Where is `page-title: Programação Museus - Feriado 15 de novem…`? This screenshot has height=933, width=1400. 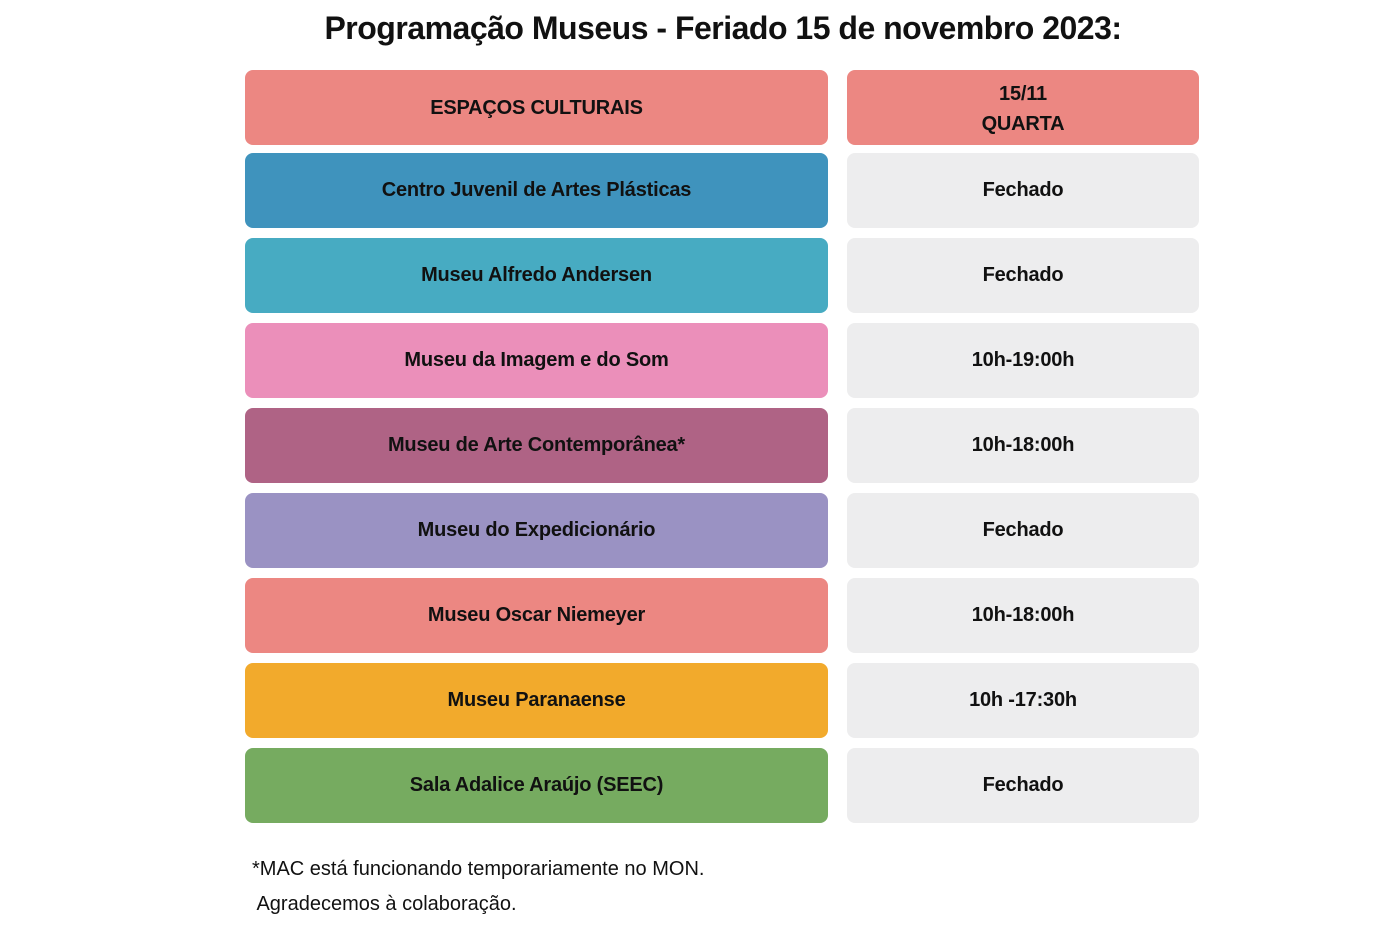
page-title: Programação Museus - Feriado 15 de novem… is located at coordinates (723, 28).